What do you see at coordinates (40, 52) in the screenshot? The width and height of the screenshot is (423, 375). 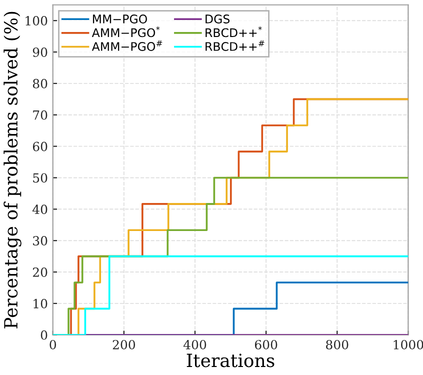 I see `y-tick-label: 90` at bounding box center [40, 52].